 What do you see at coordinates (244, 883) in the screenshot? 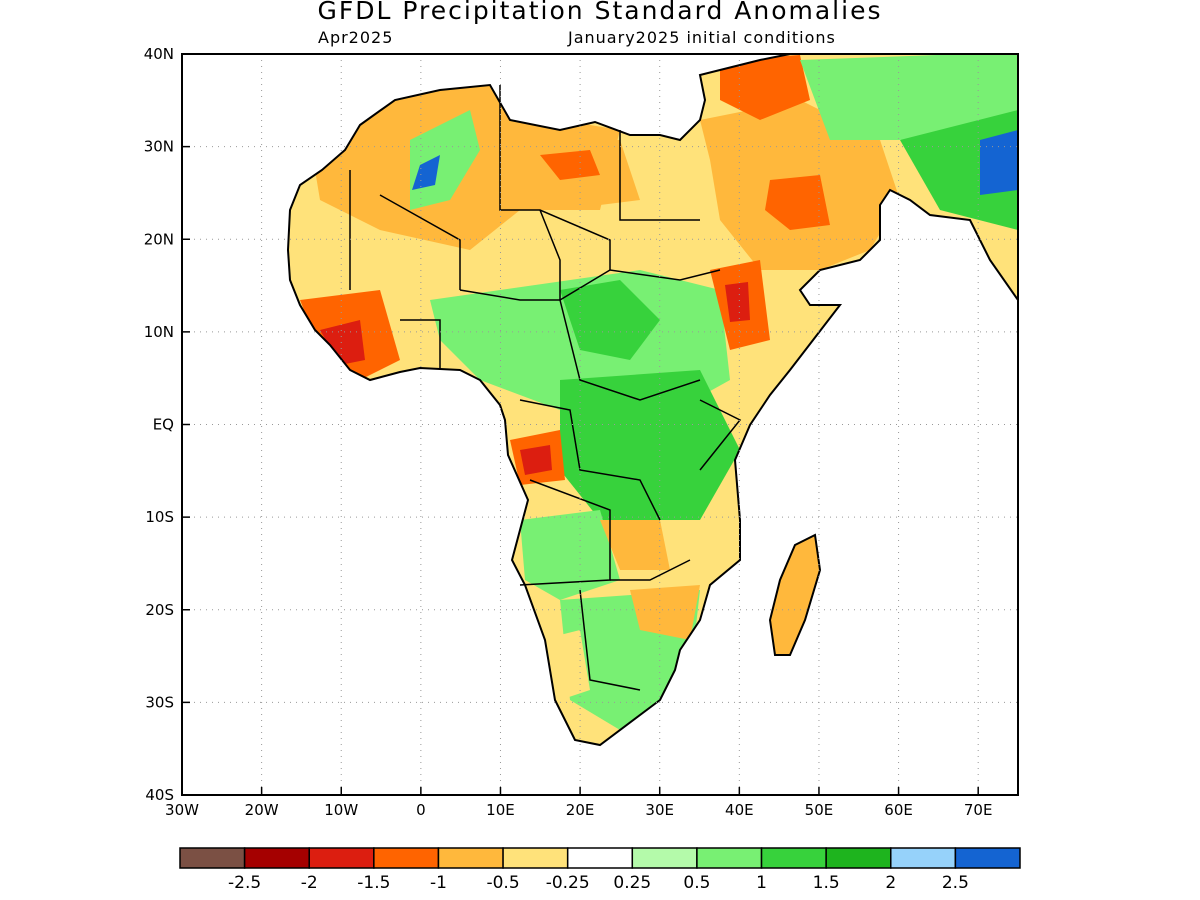
I see `colorbar-label: -2.5` at bounding box center [244, 883].